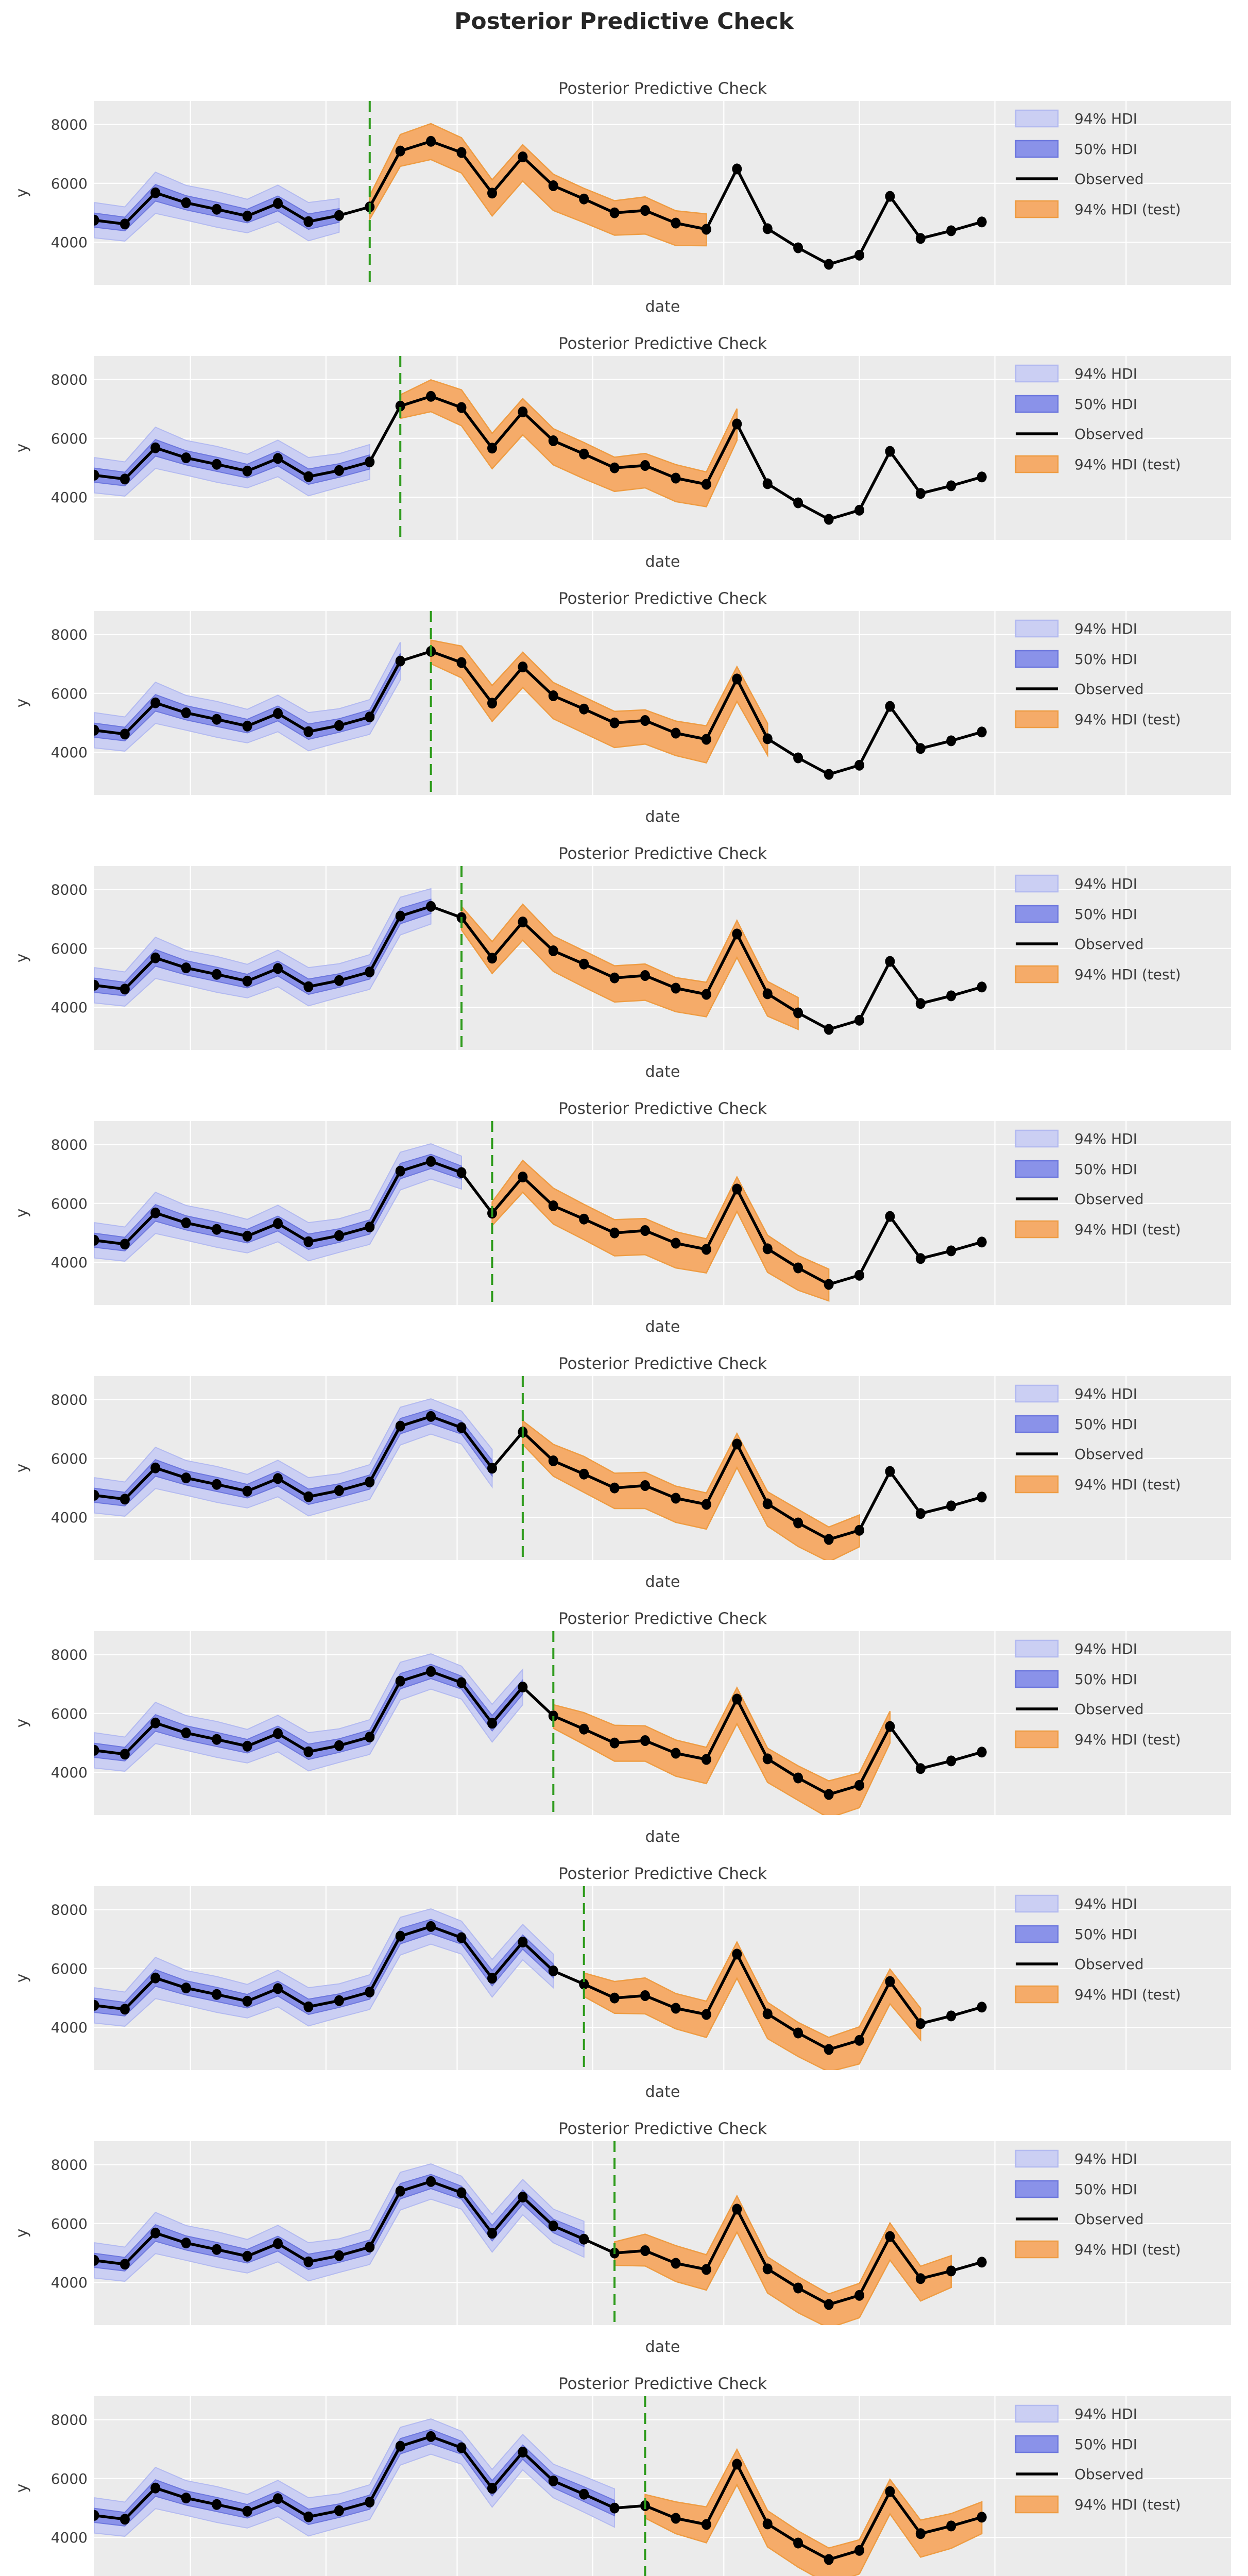  Describe the element at coordinates (69, 2223) in the screenshot. I see `y-tick-label: 6000` at that location.